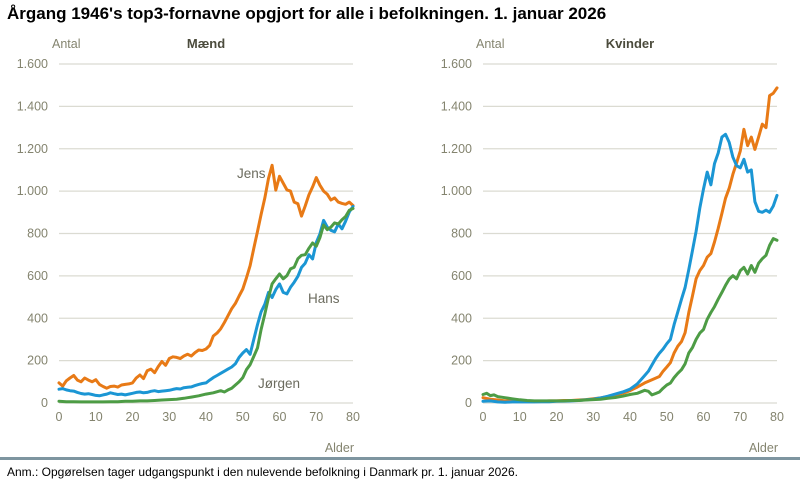 Image resolution: width=800 pixels, height=488 pixels. I want to click on series-label-jørgen: Jørgen, so click(279, 383).